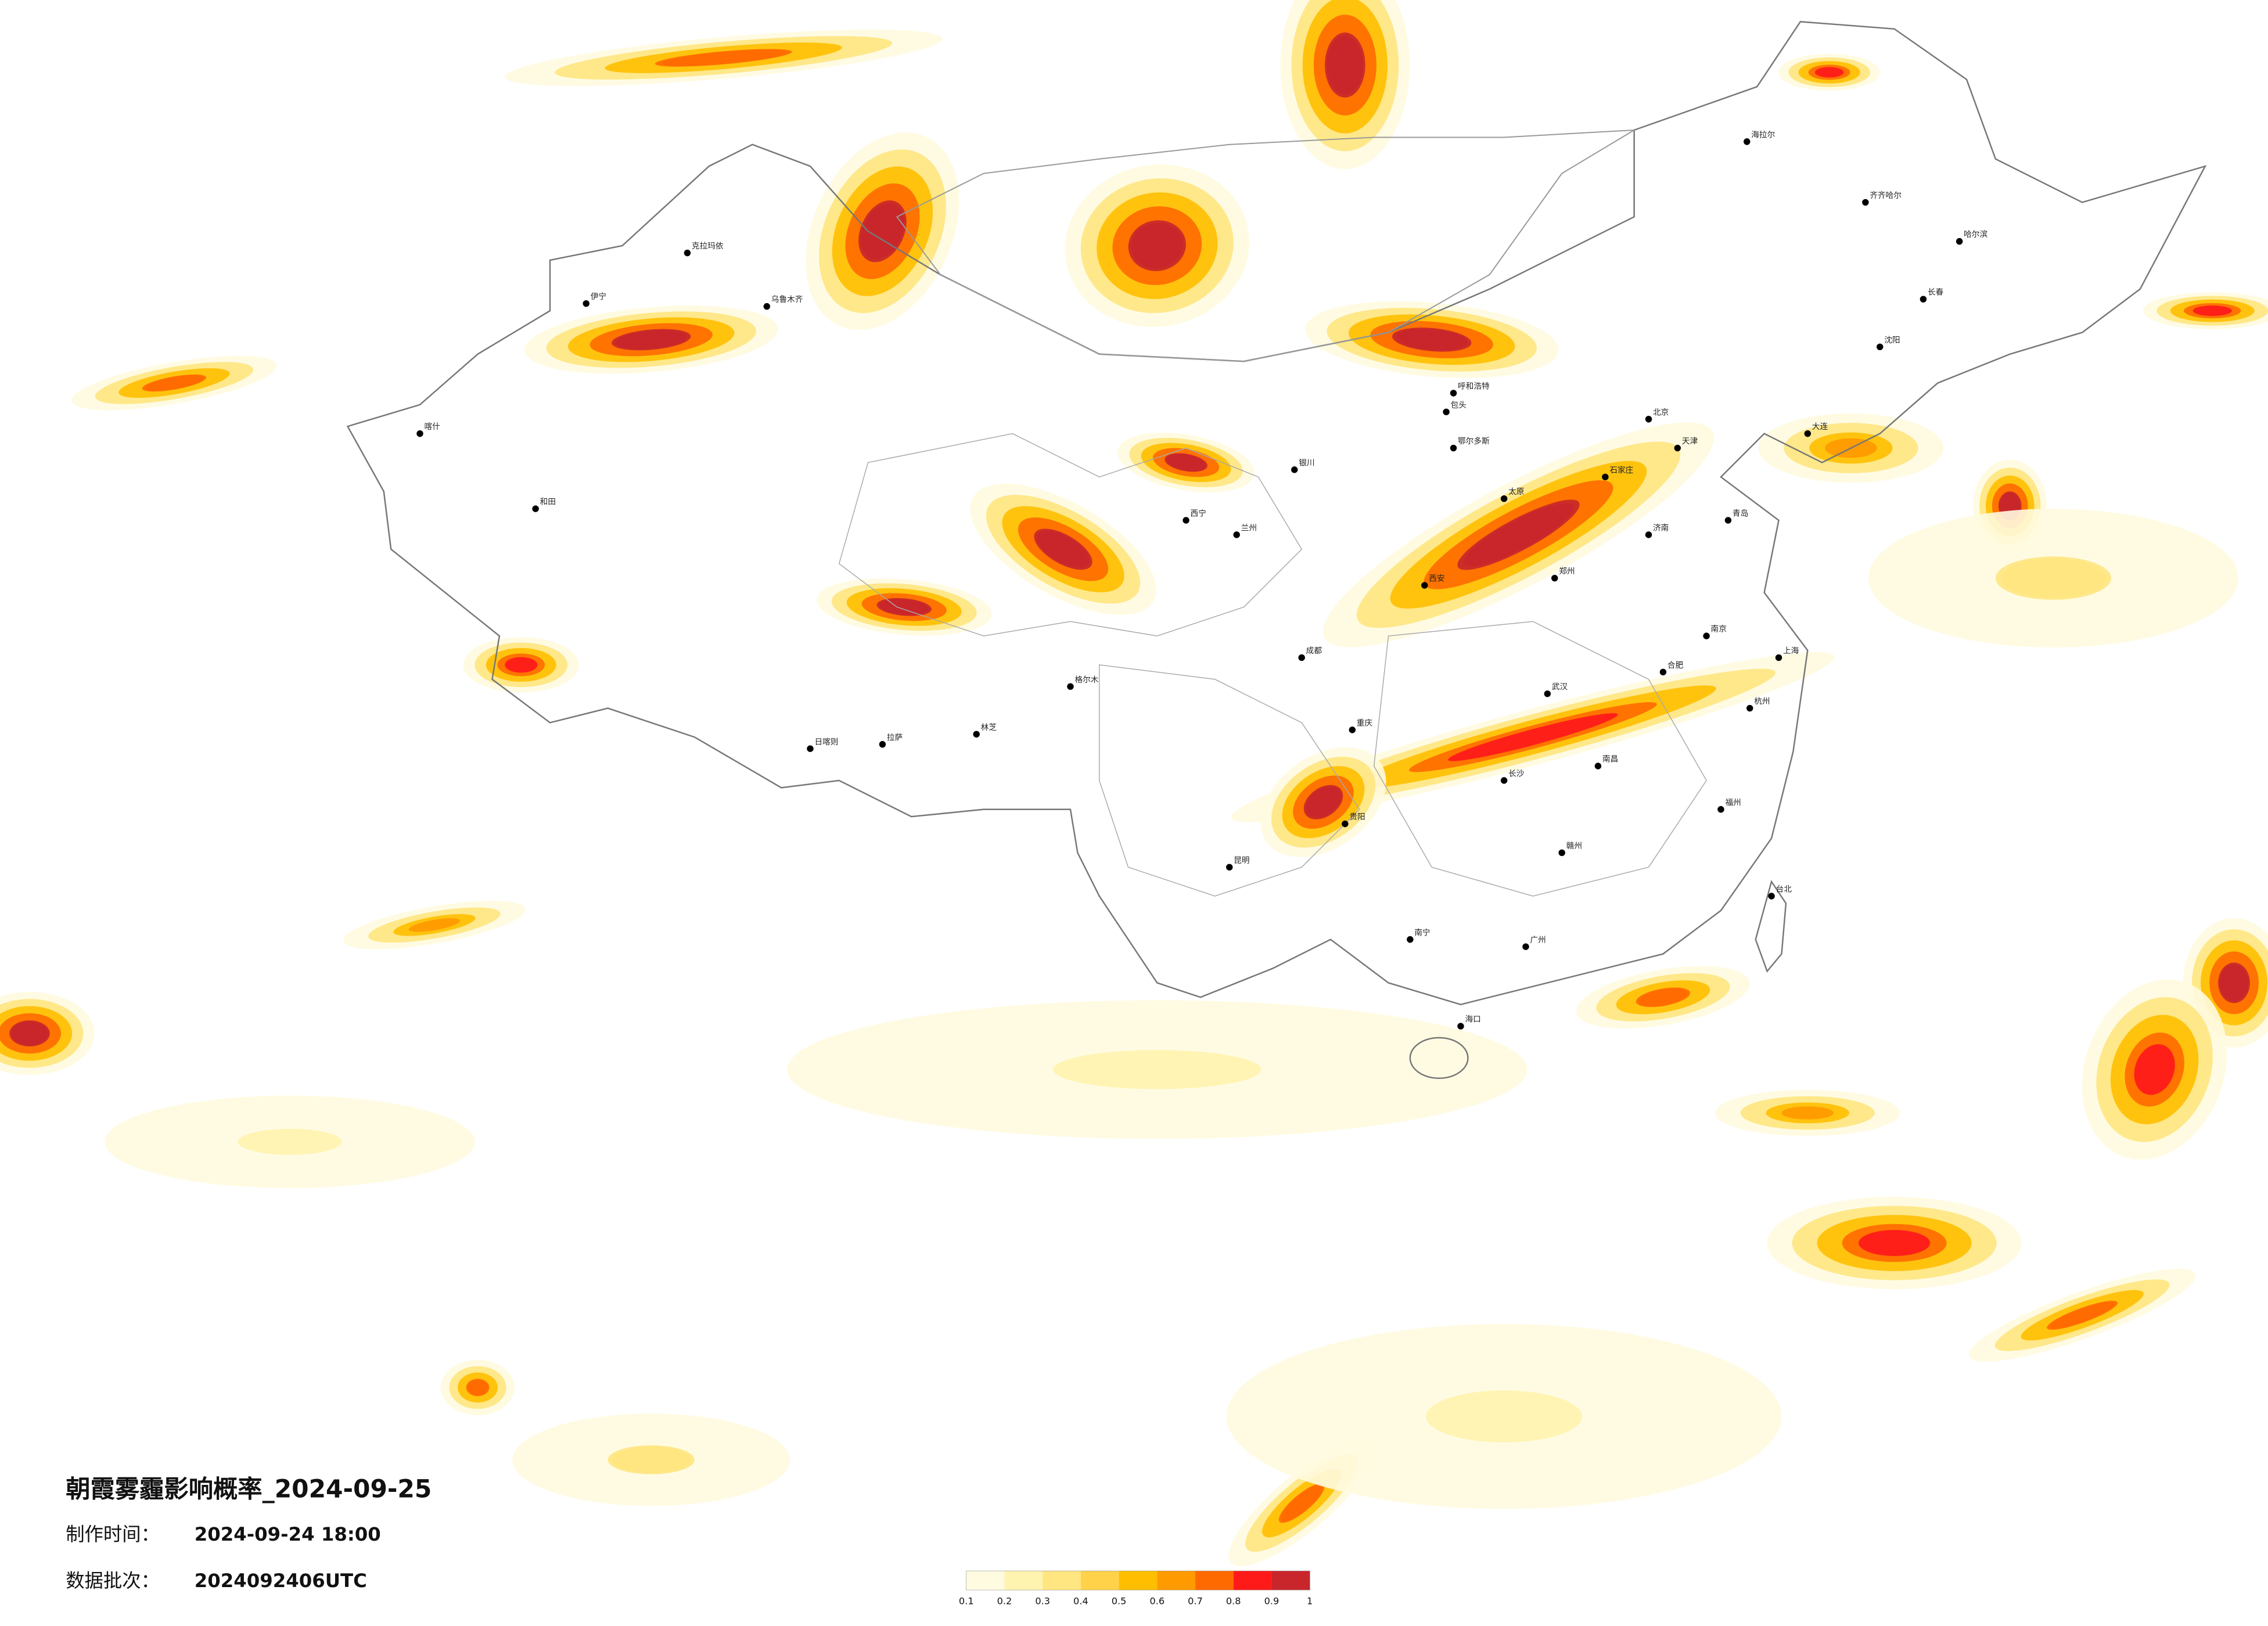 The height and width of the screenshot is (1626, 2268). Describe the element at coordinates (1086, 680) in the screenshot. I see `city-label: 格尔木` at that location.